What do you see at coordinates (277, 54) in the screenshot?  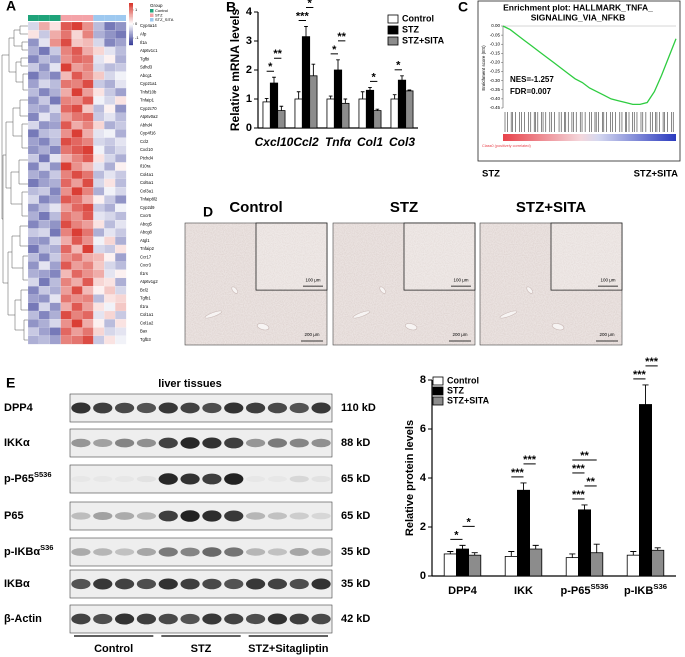 I see `significance-label: **` at bounding box center [277, 54].